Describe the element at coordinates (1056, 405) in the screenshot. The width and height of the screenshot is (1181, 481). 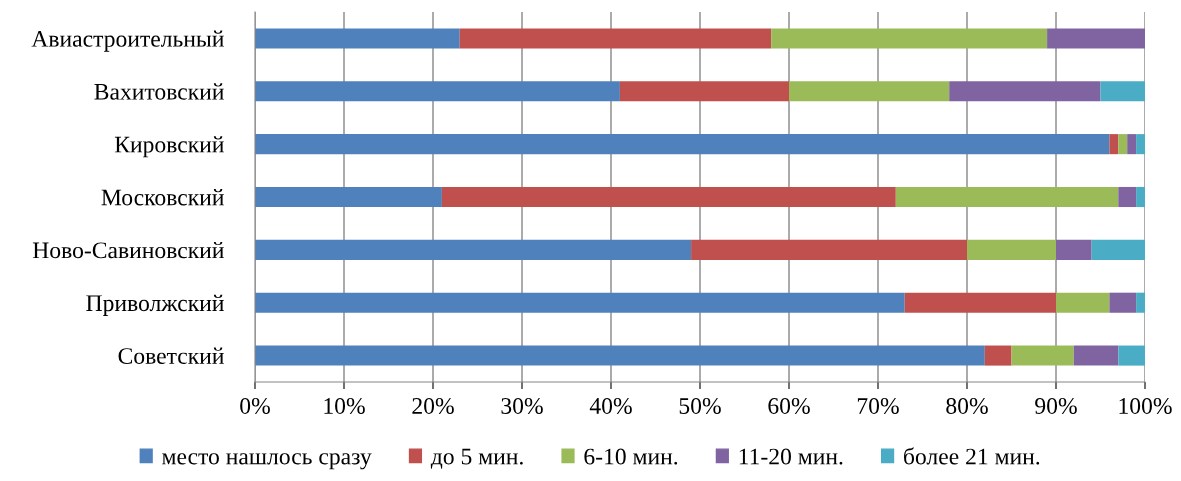
I see `x-tick-label: 90%` at that location.